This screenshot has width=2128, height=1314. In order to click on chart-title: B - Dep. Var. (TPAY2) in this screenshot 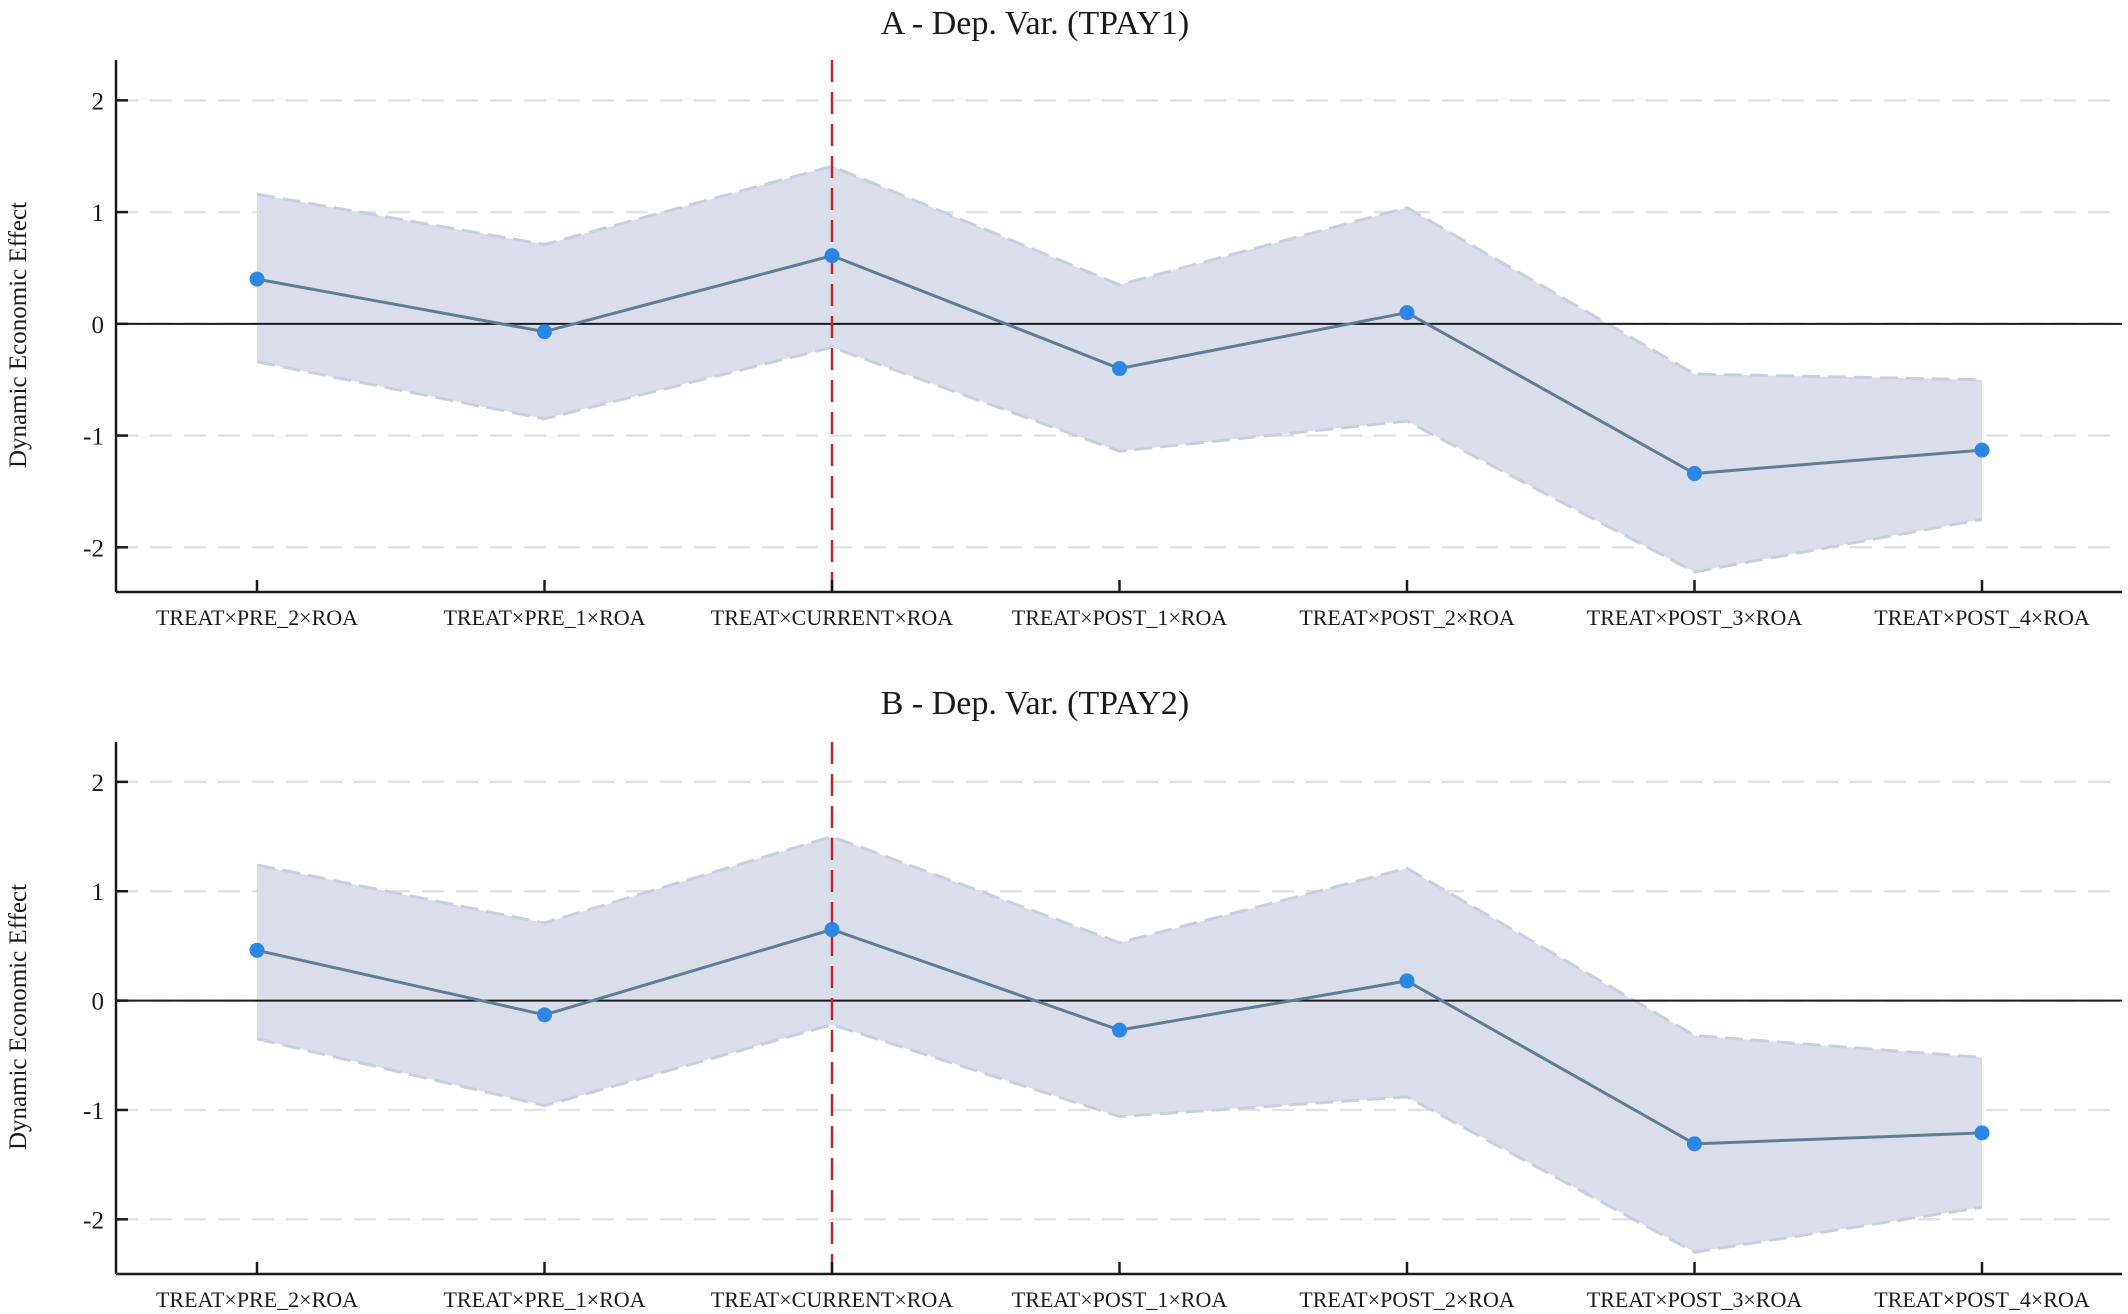, I will do `click(1035, 703)`.